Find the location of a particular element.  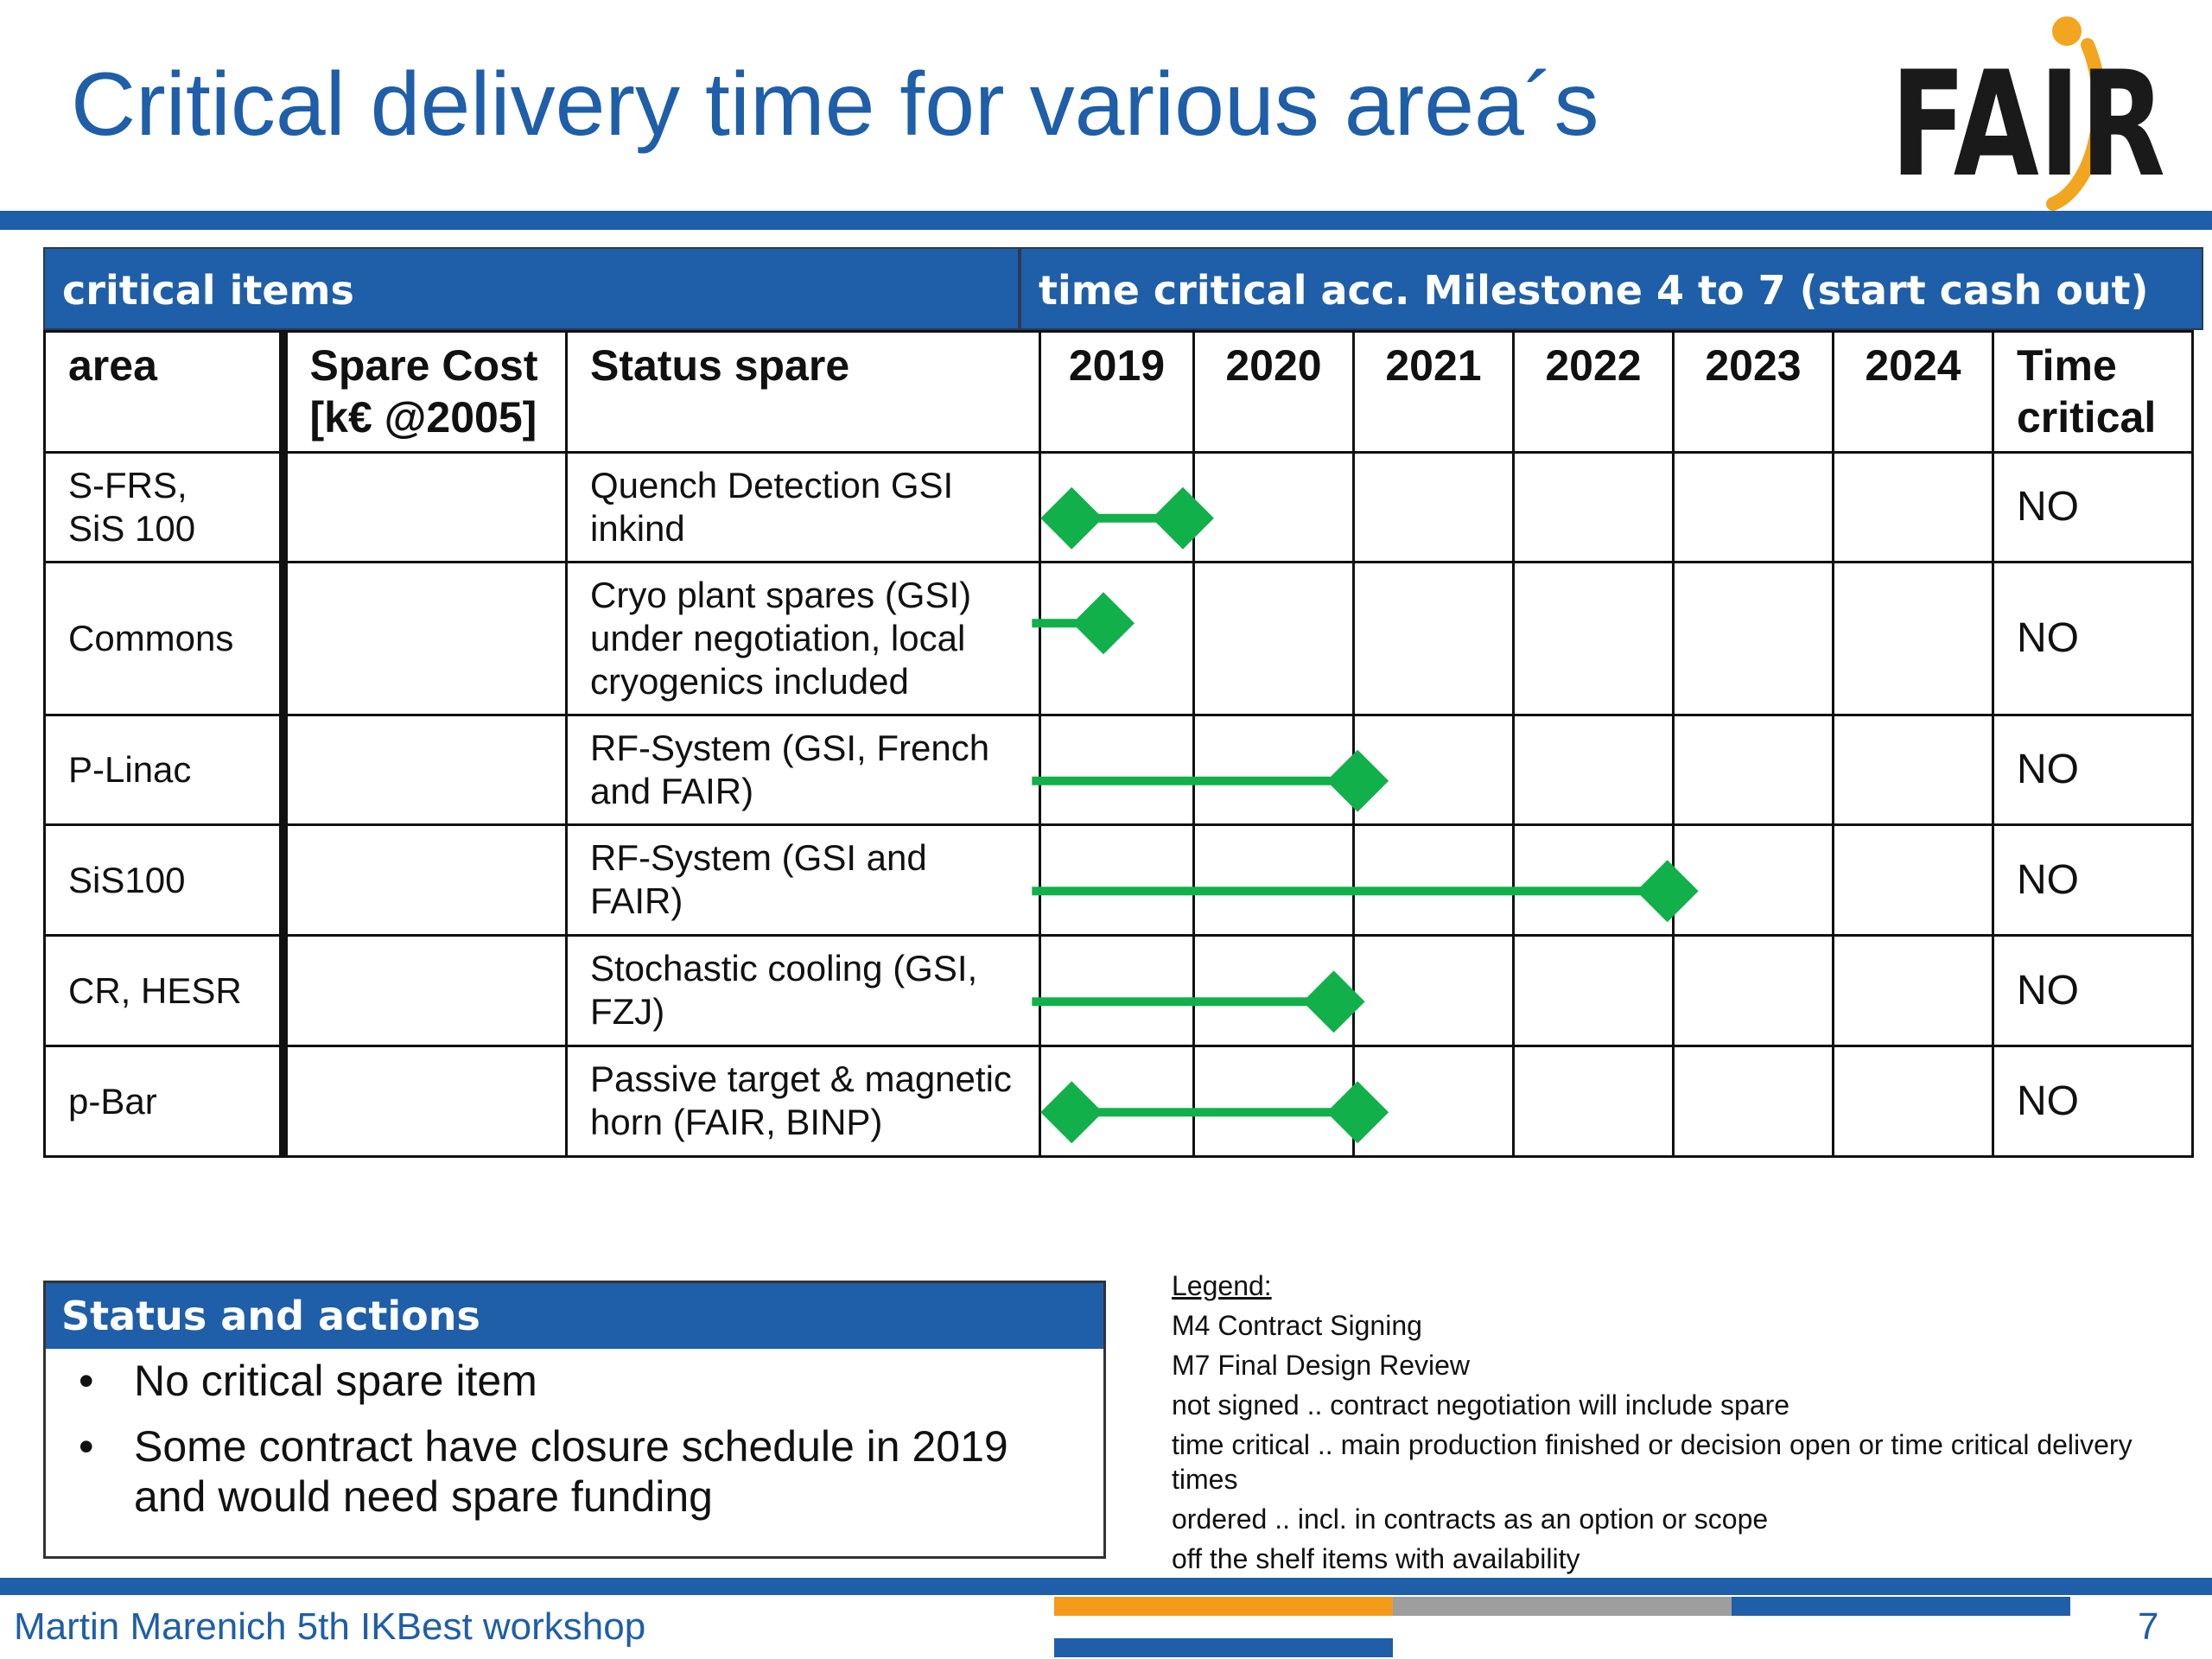

col-time-critical-line2: critical is located at coordinates (2087, 417).